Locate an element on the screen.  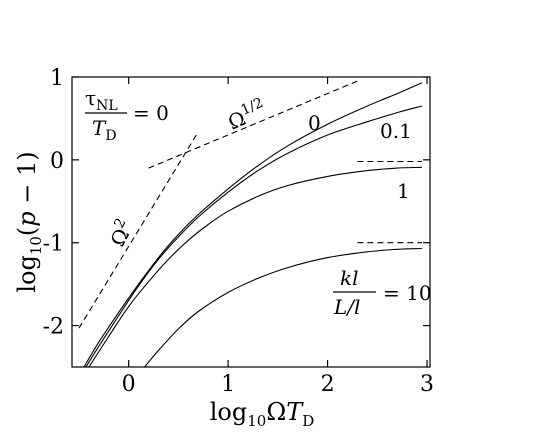
annotation-omega-squared: Ω2 is located at coordinates (120, 233).